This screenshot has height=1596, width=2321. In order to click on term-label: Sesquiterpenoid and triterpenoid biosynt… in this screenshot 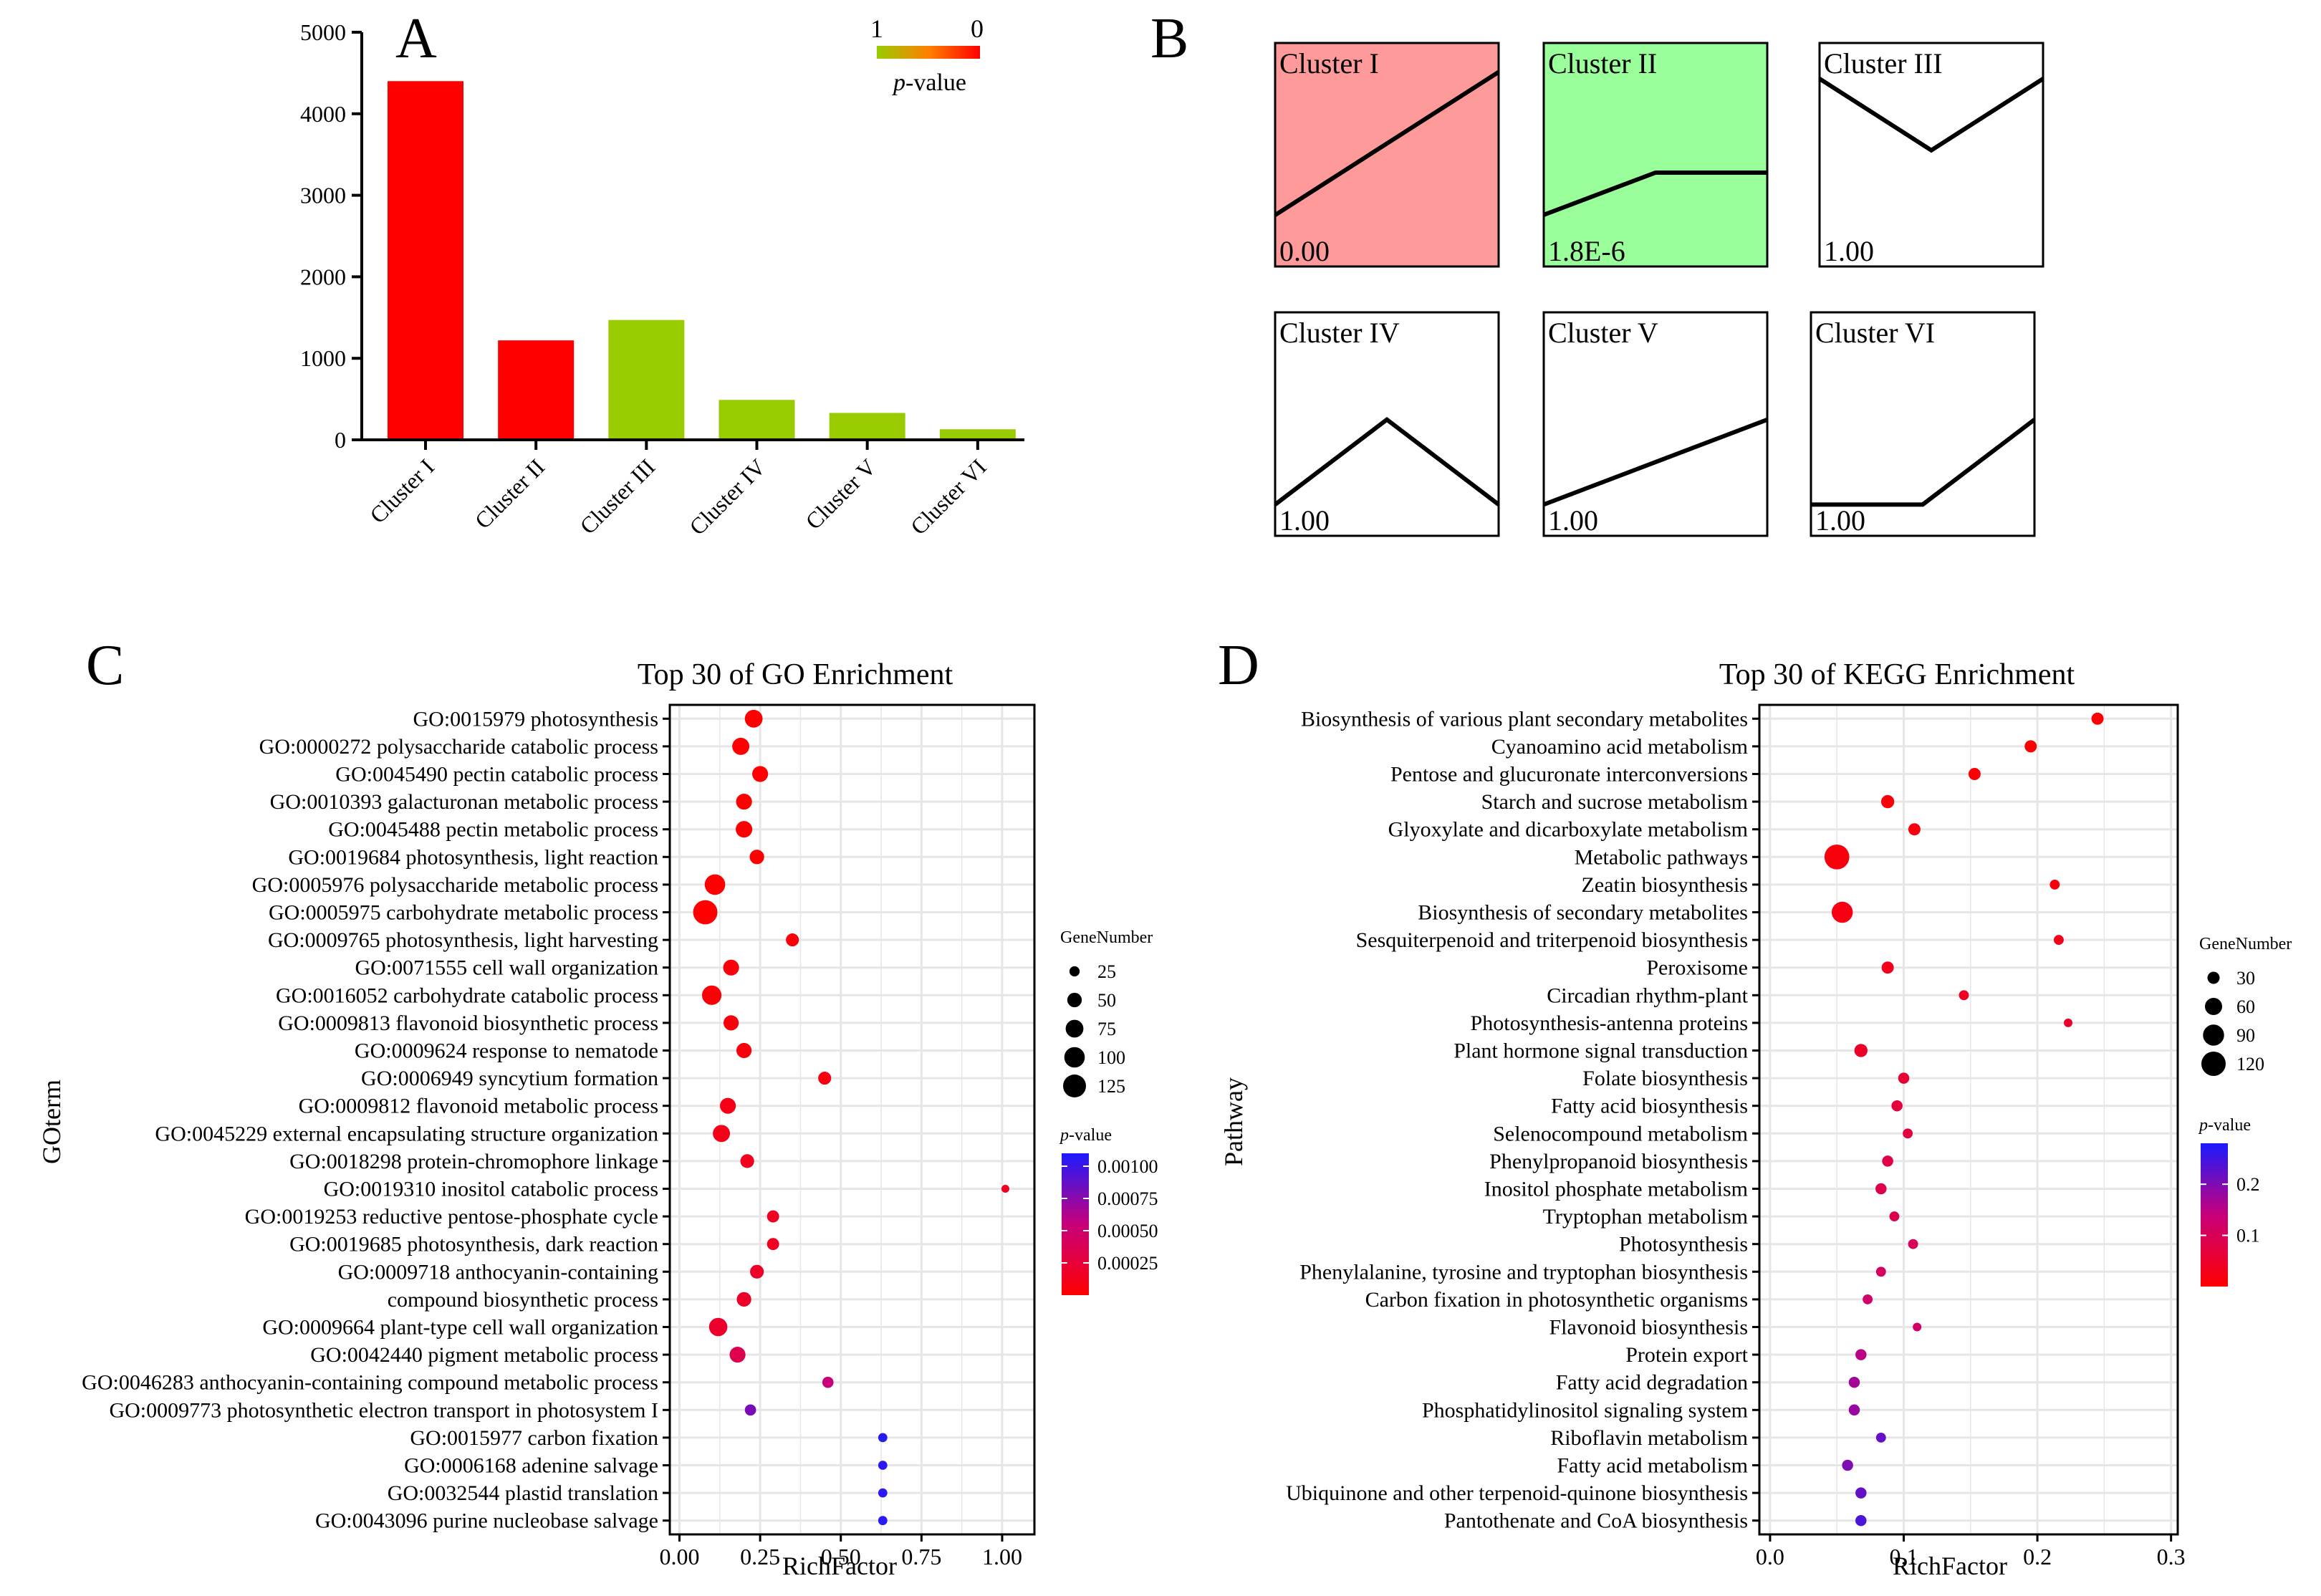, I will do `click(1552, 940)`.